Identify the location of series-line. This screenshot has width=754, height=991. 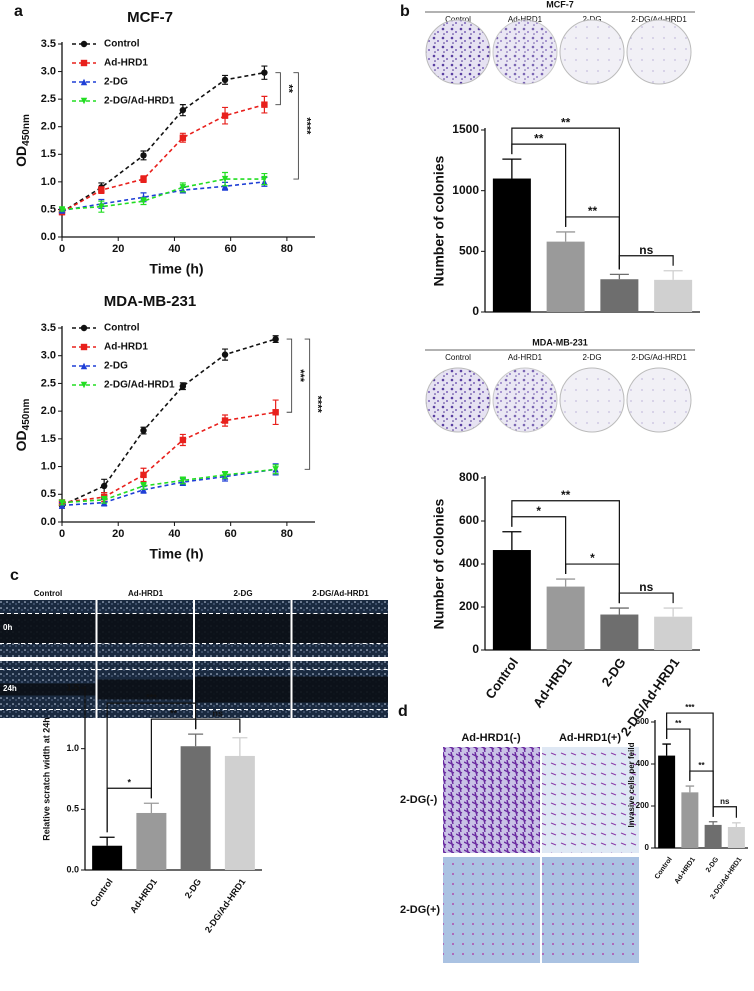
(163, 158).